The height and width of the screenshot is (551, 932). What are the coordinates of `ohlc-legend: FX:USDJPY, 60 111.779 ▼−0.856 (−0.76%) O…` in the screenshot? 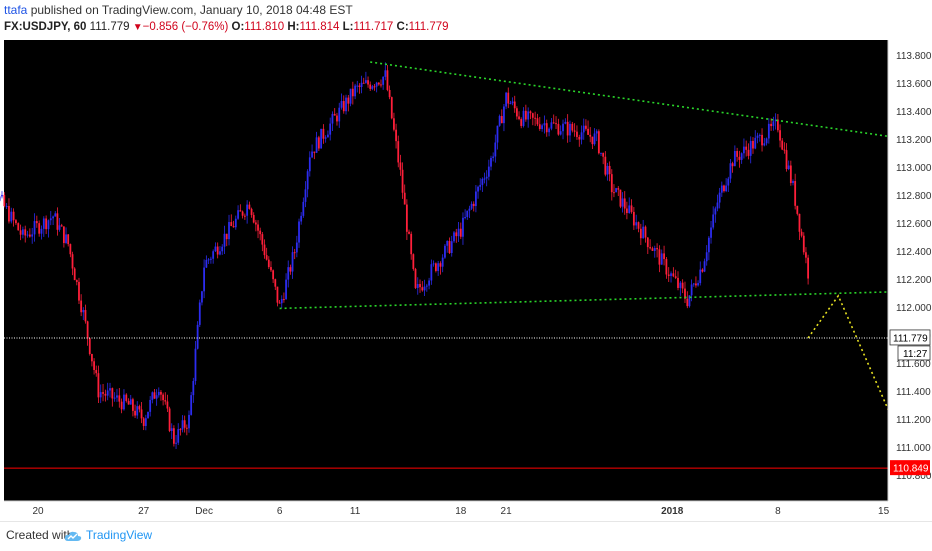 It's located at (226, 27).